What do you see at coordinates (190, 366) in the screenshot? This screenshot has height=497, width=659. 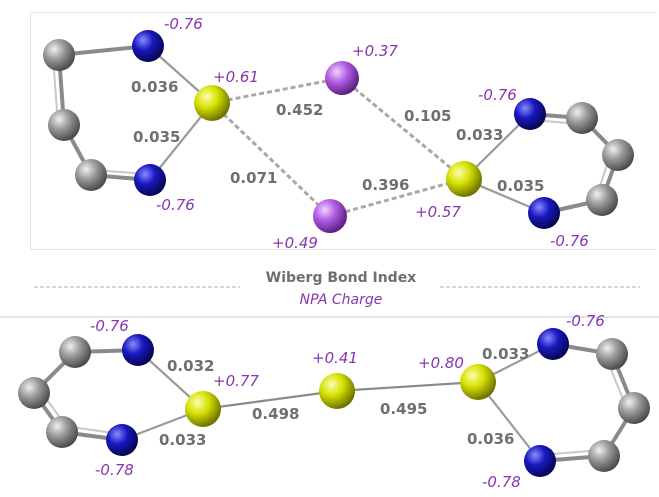 I see `bond-index-label: 0.032` at bounding box center [190, 366].